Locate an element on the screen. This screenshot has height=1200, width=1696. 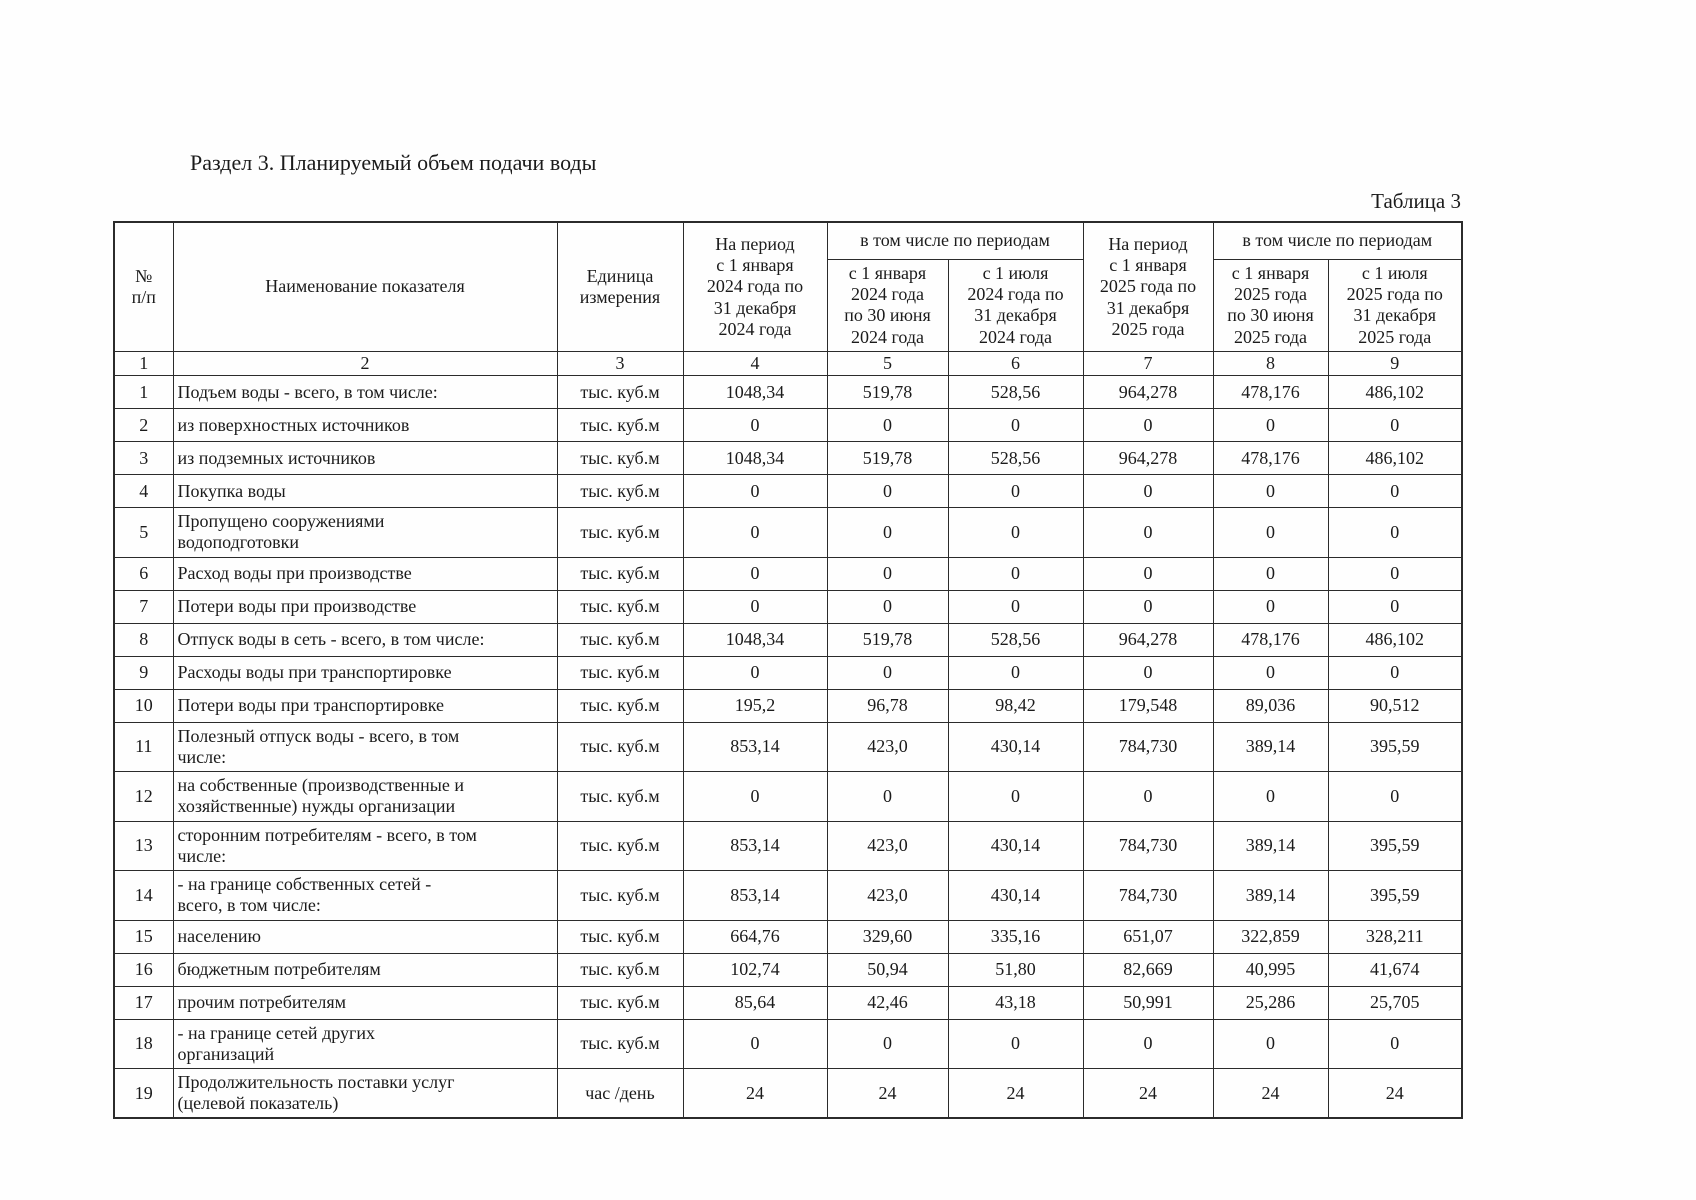
row-indicator-name: Потери воды при производстве is located at coordinates (365, 606).